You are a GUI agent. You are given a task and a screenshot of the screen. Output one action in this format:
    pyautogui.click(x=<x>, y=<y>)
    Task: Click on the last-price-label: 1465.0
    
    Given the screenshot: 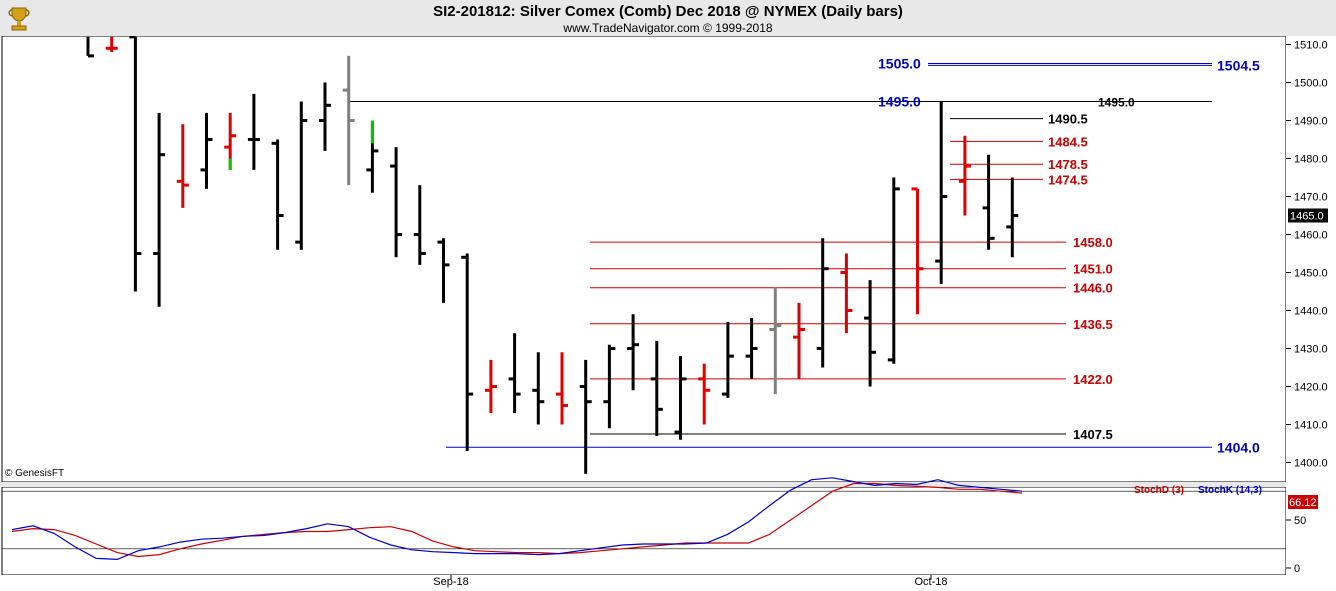 What is the action you would take?
    pyautogui.click(x=1307, y=217)
    